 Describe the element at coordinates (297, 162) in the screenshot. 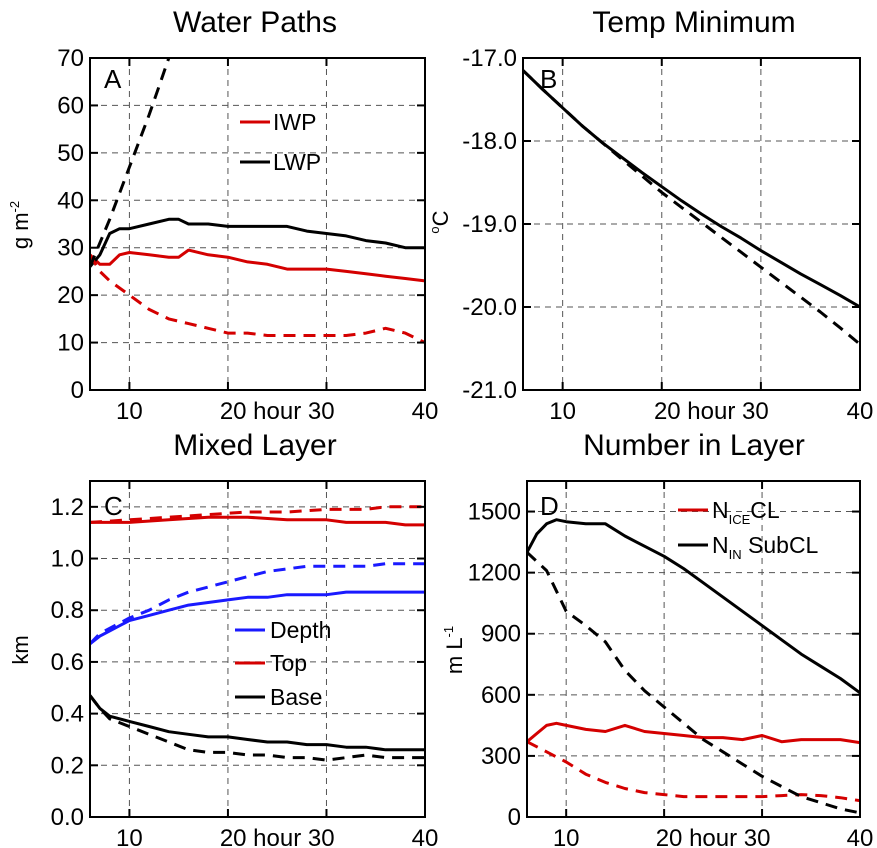

I see `legend-label-lwp: LWP` at that location.